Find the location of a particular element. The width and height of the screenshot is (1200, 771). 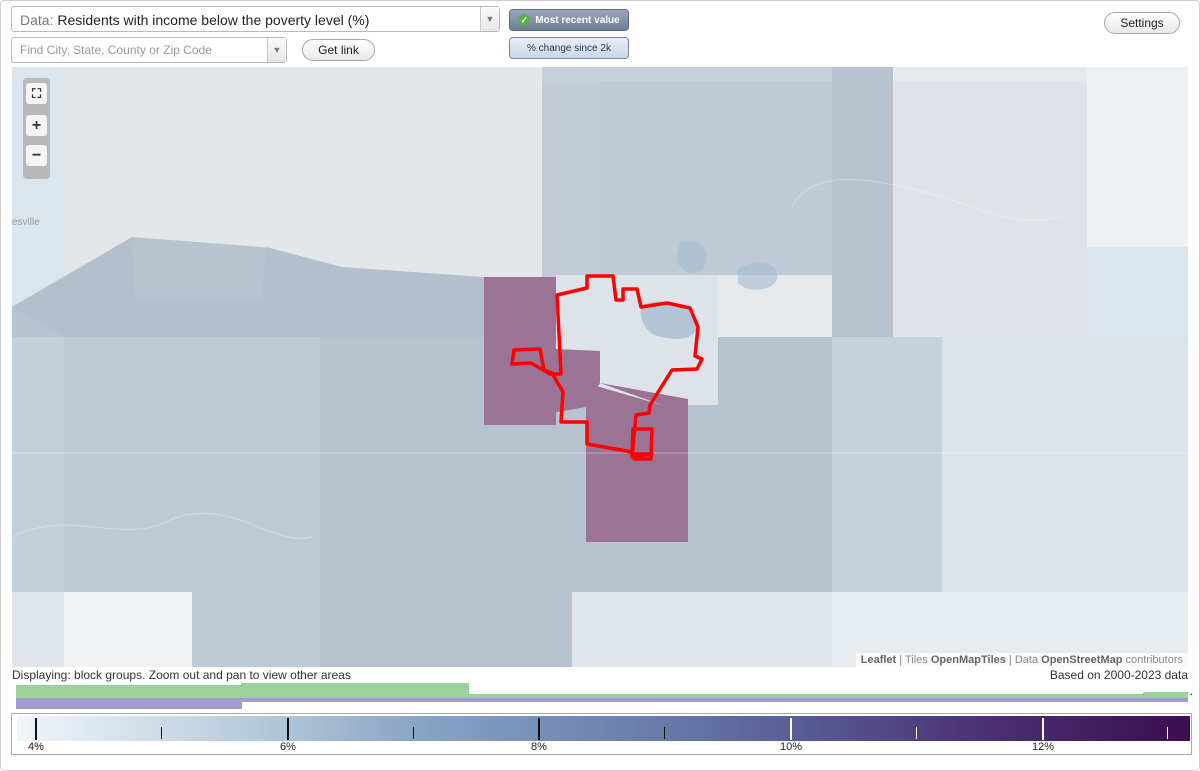

zoom-control: ⛶ + − is located at coordinates (36, 128).